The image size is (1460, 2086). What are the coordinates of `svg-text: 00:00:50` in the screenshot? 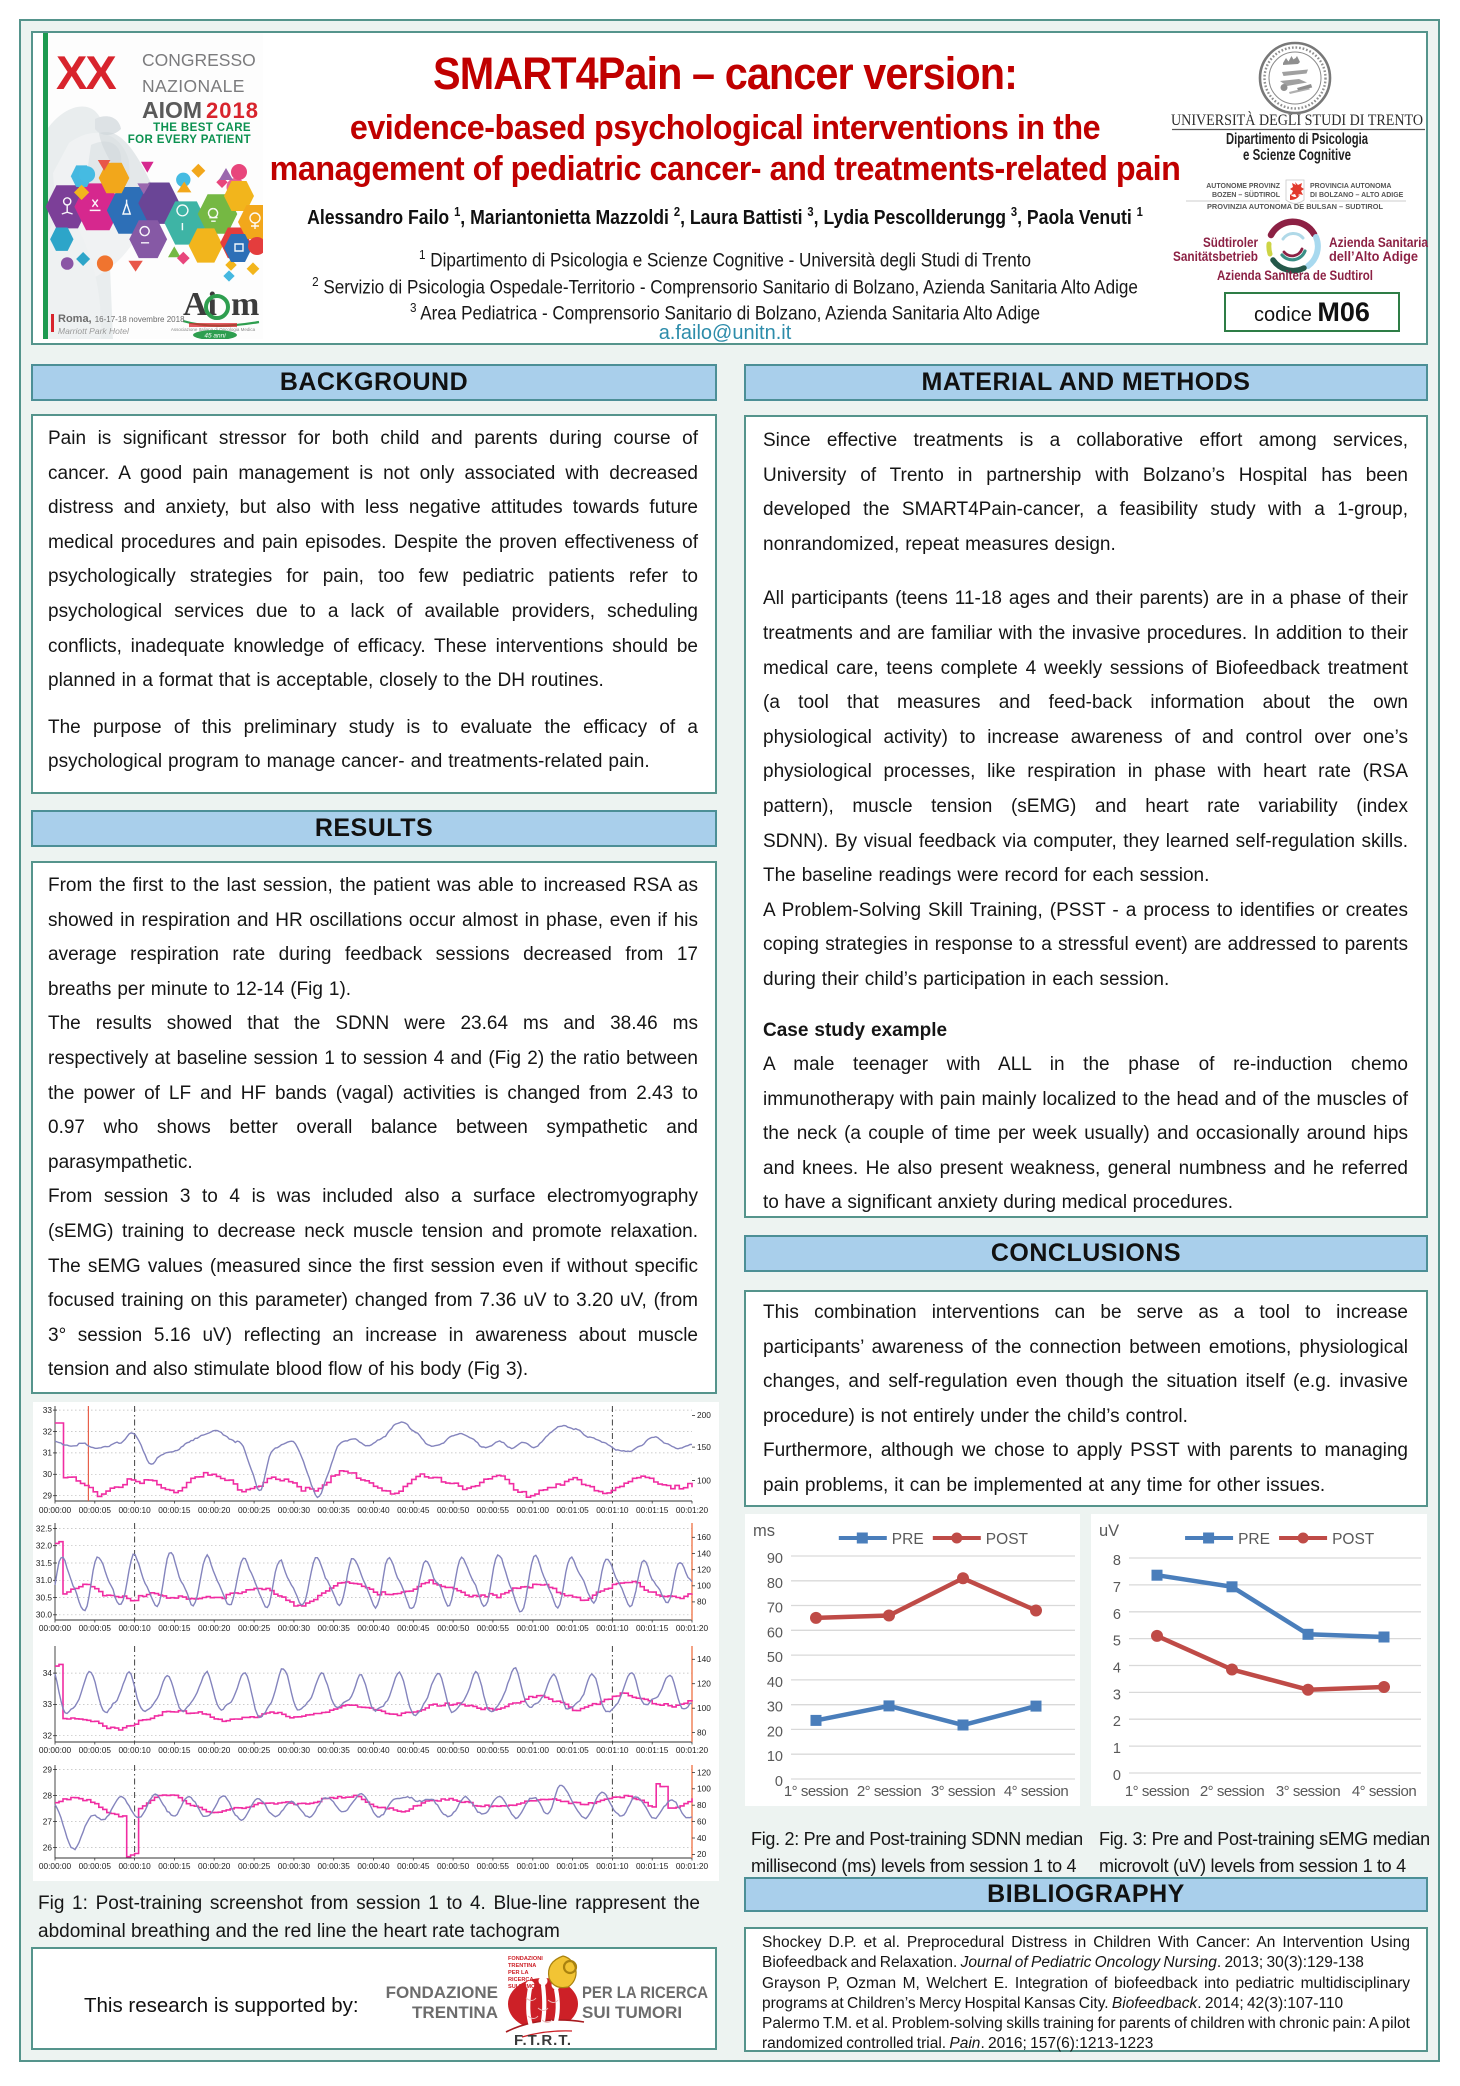 It's located at (453, 1510).